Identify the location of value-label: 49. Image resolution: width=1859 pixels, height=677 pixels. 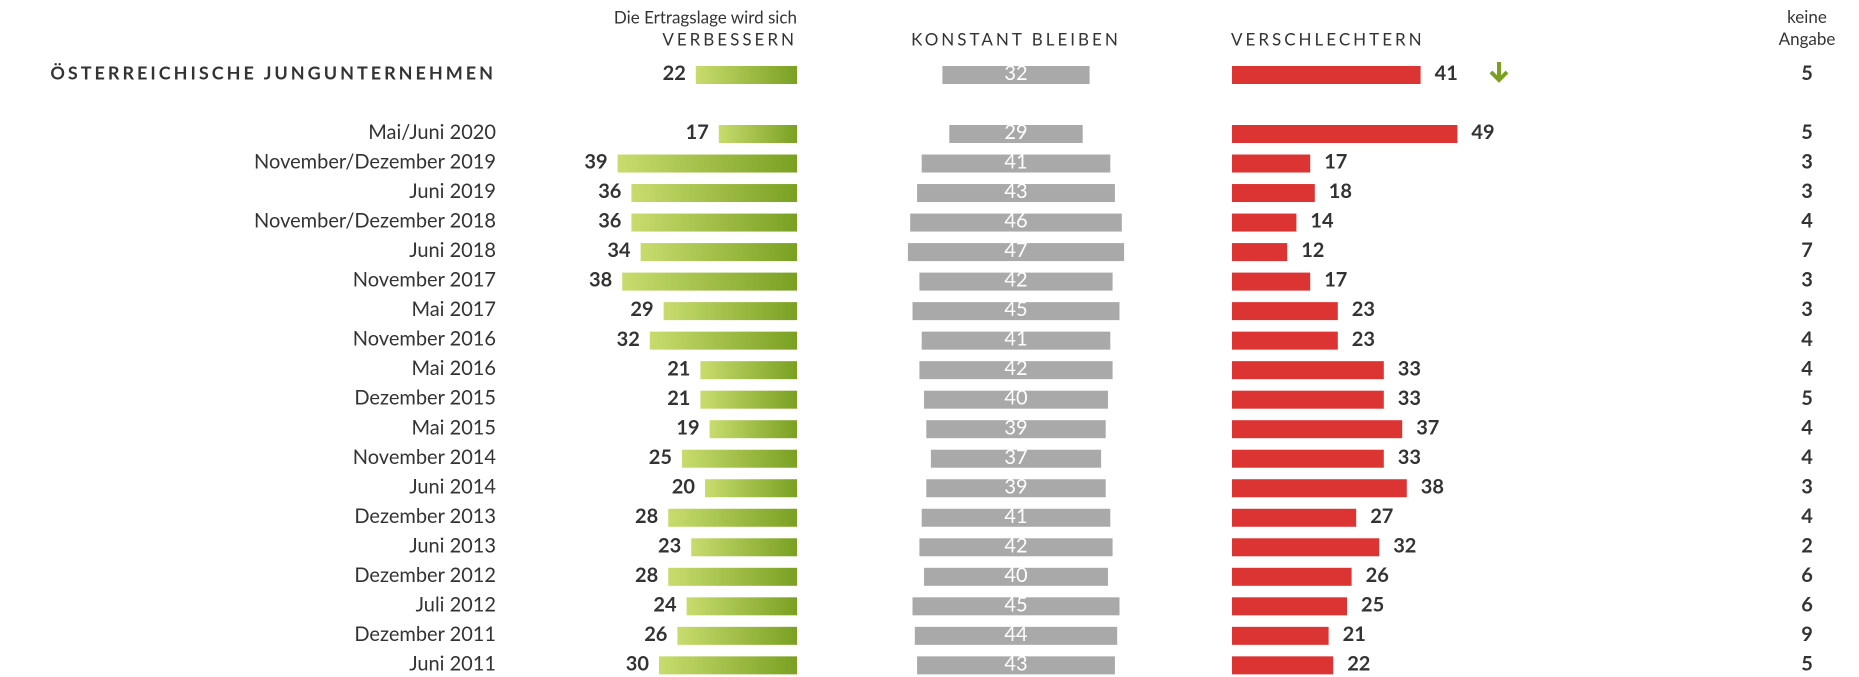
(1482, 132).